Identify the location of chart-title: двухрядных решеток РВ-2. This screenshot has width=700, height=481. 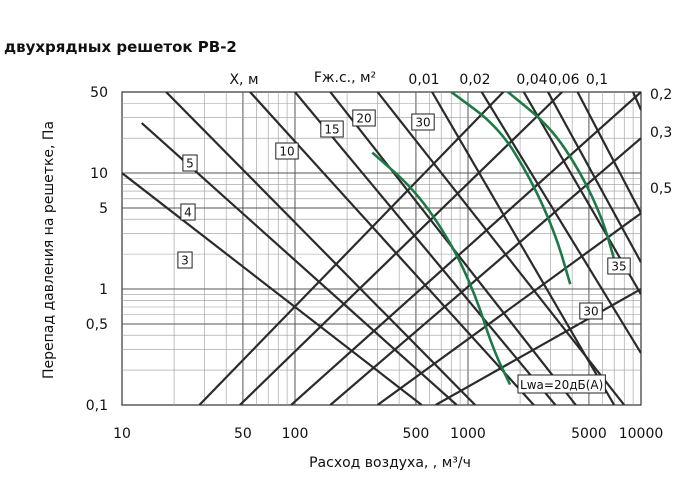
(120, 47).